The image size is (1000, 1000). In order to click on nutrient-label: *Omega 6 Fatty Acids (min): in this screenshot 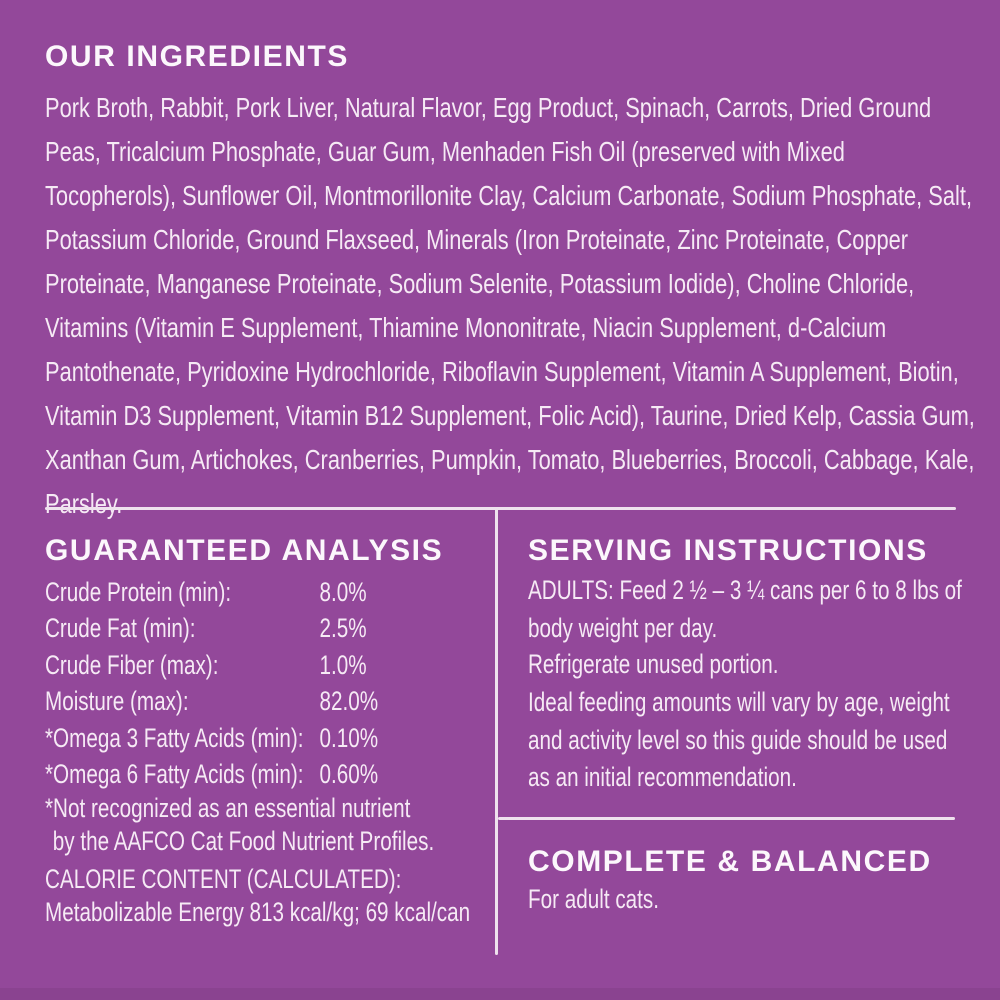, I will do `click(174, 774)`.